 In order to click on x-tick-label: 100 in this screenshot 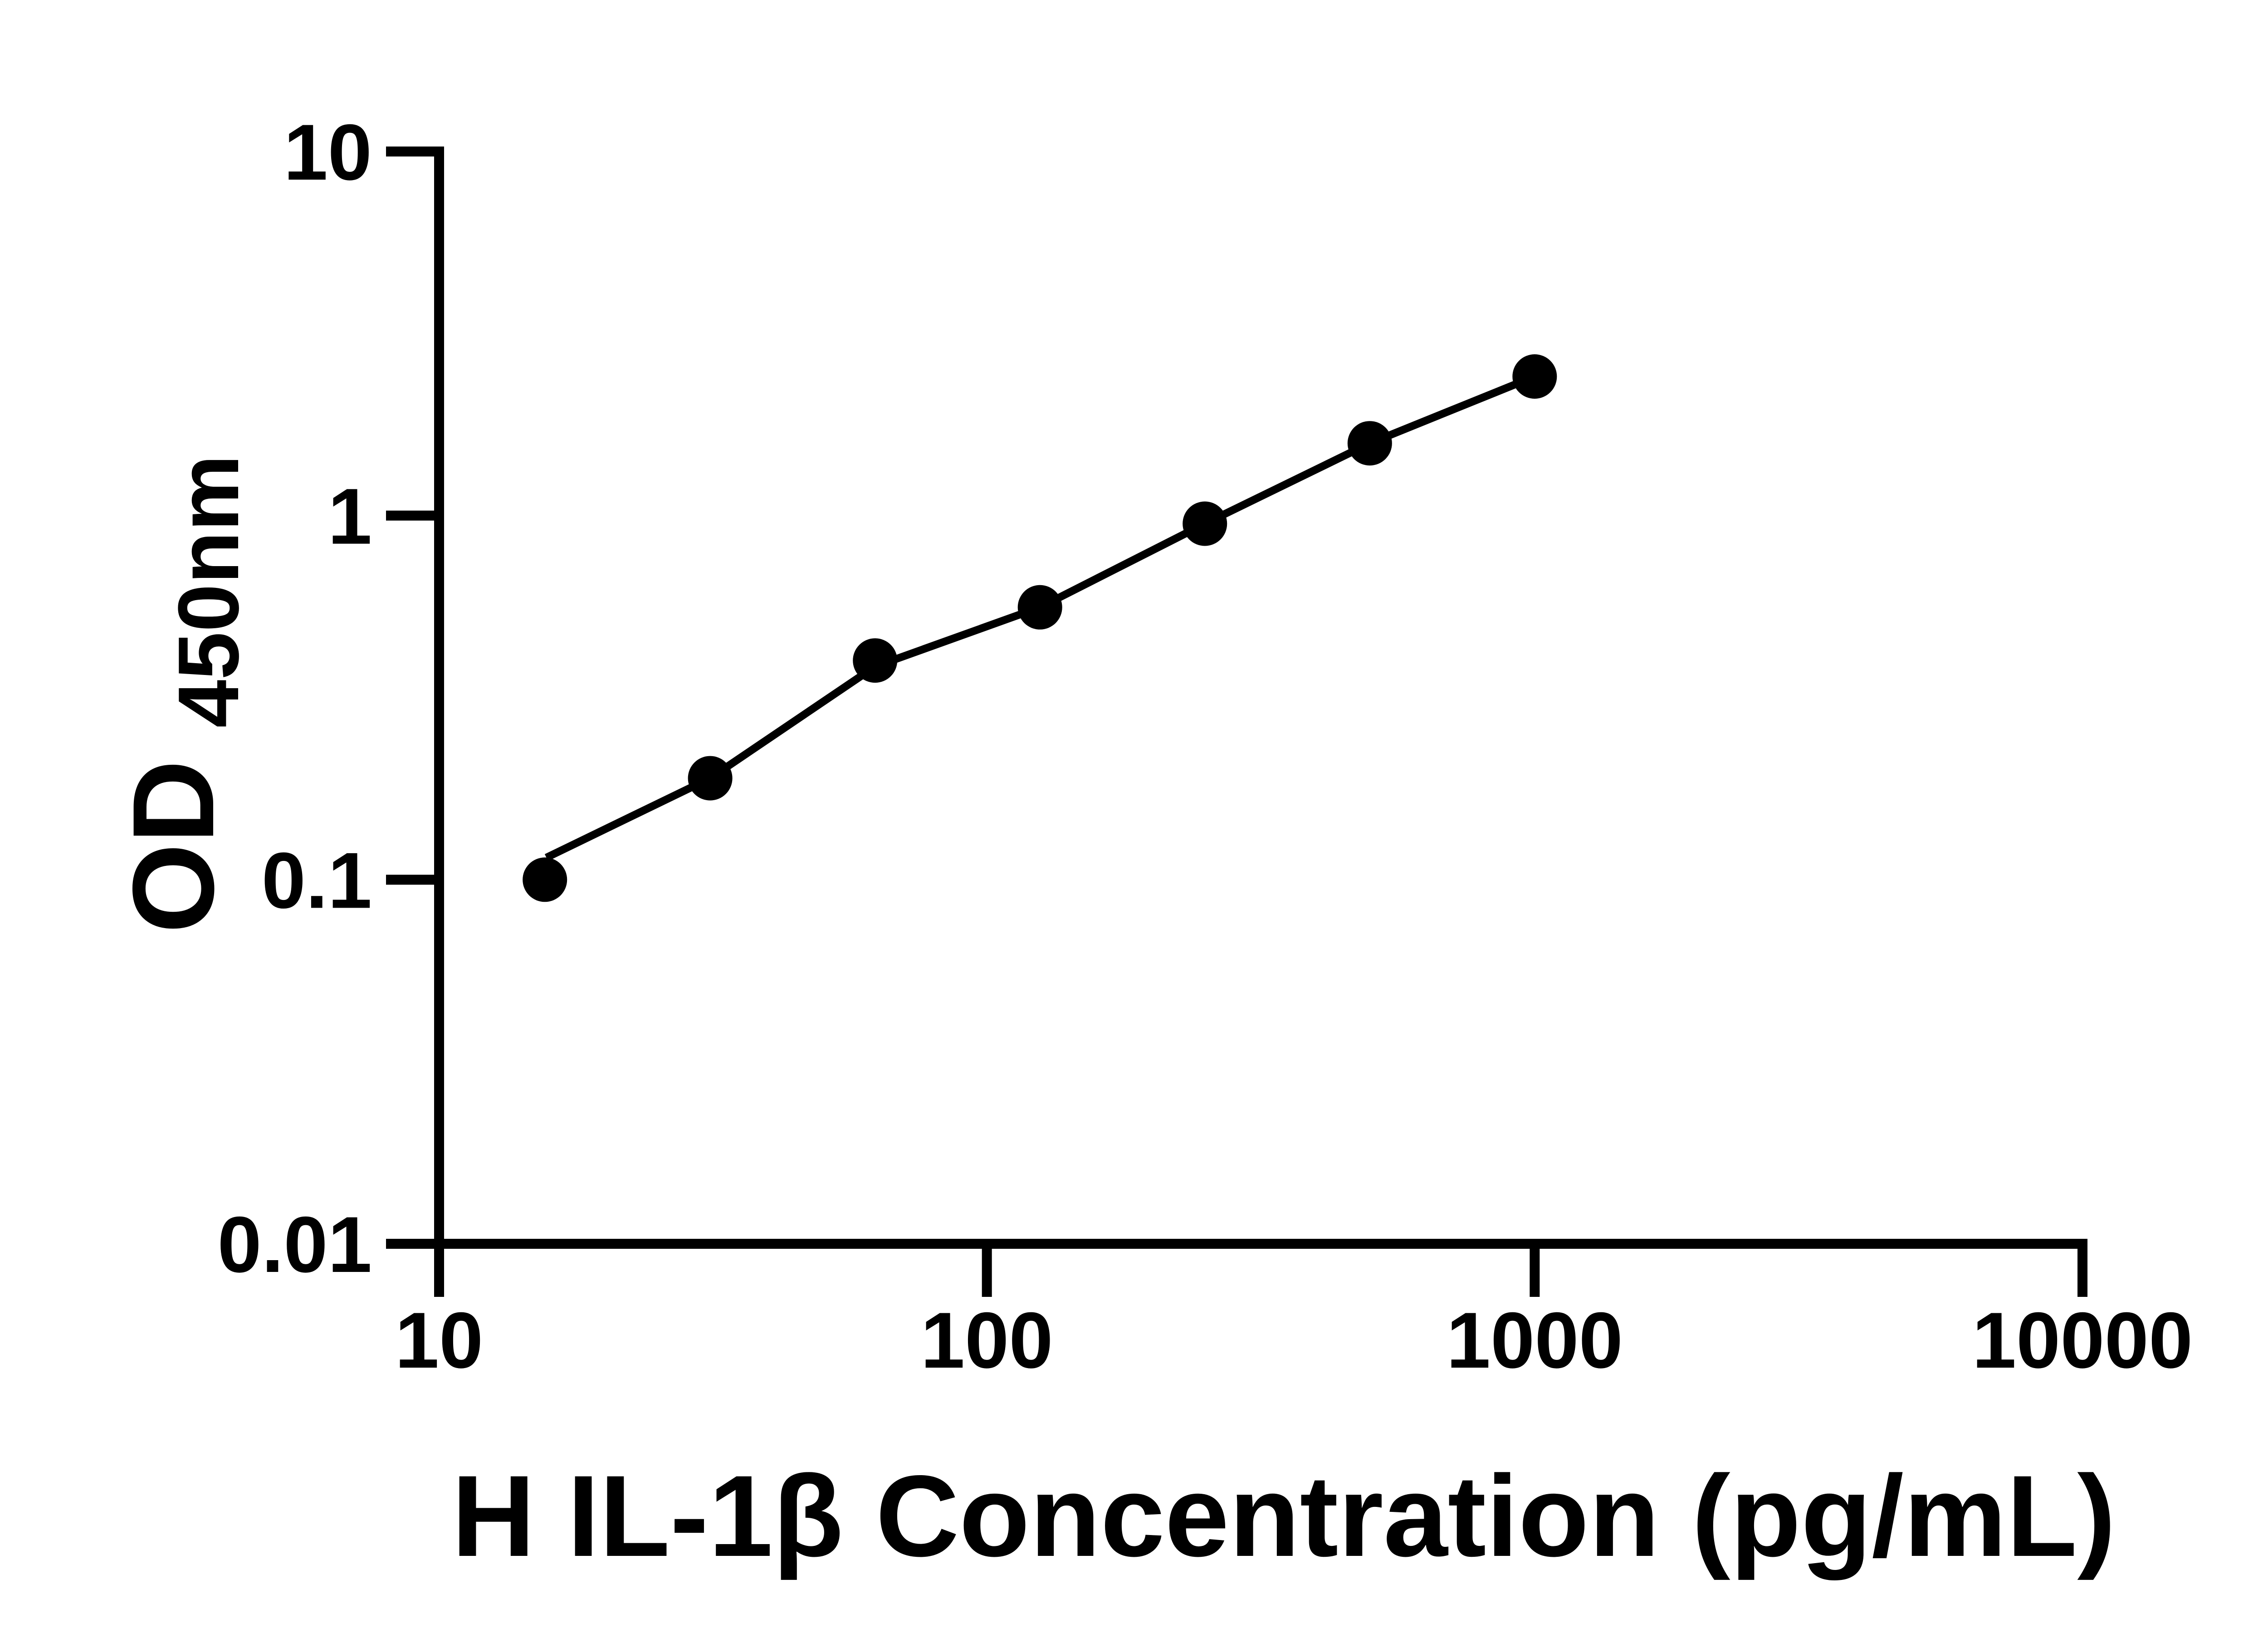, I will do `click(987, 1340)`.